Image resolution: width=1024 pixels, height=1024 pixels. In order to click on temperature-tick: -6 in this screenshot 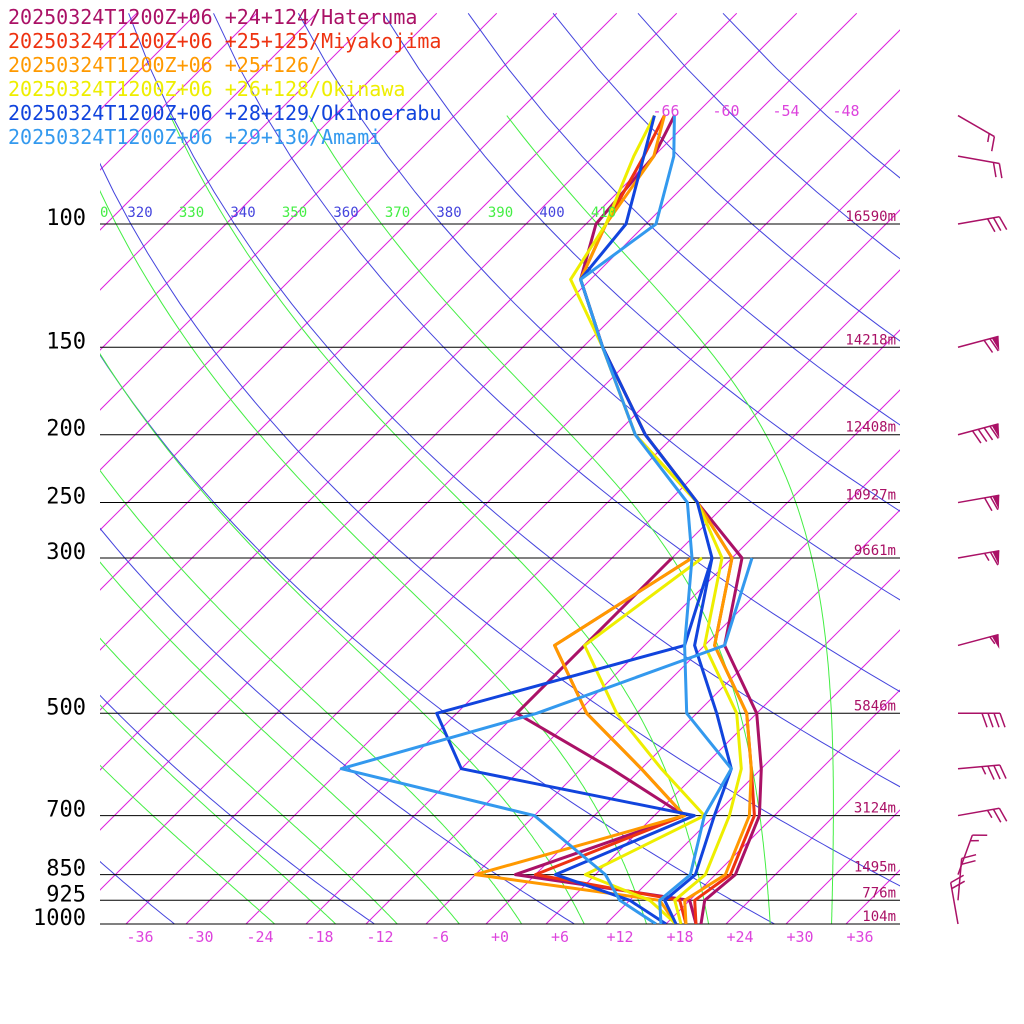, I will do `click(440, 937)`.